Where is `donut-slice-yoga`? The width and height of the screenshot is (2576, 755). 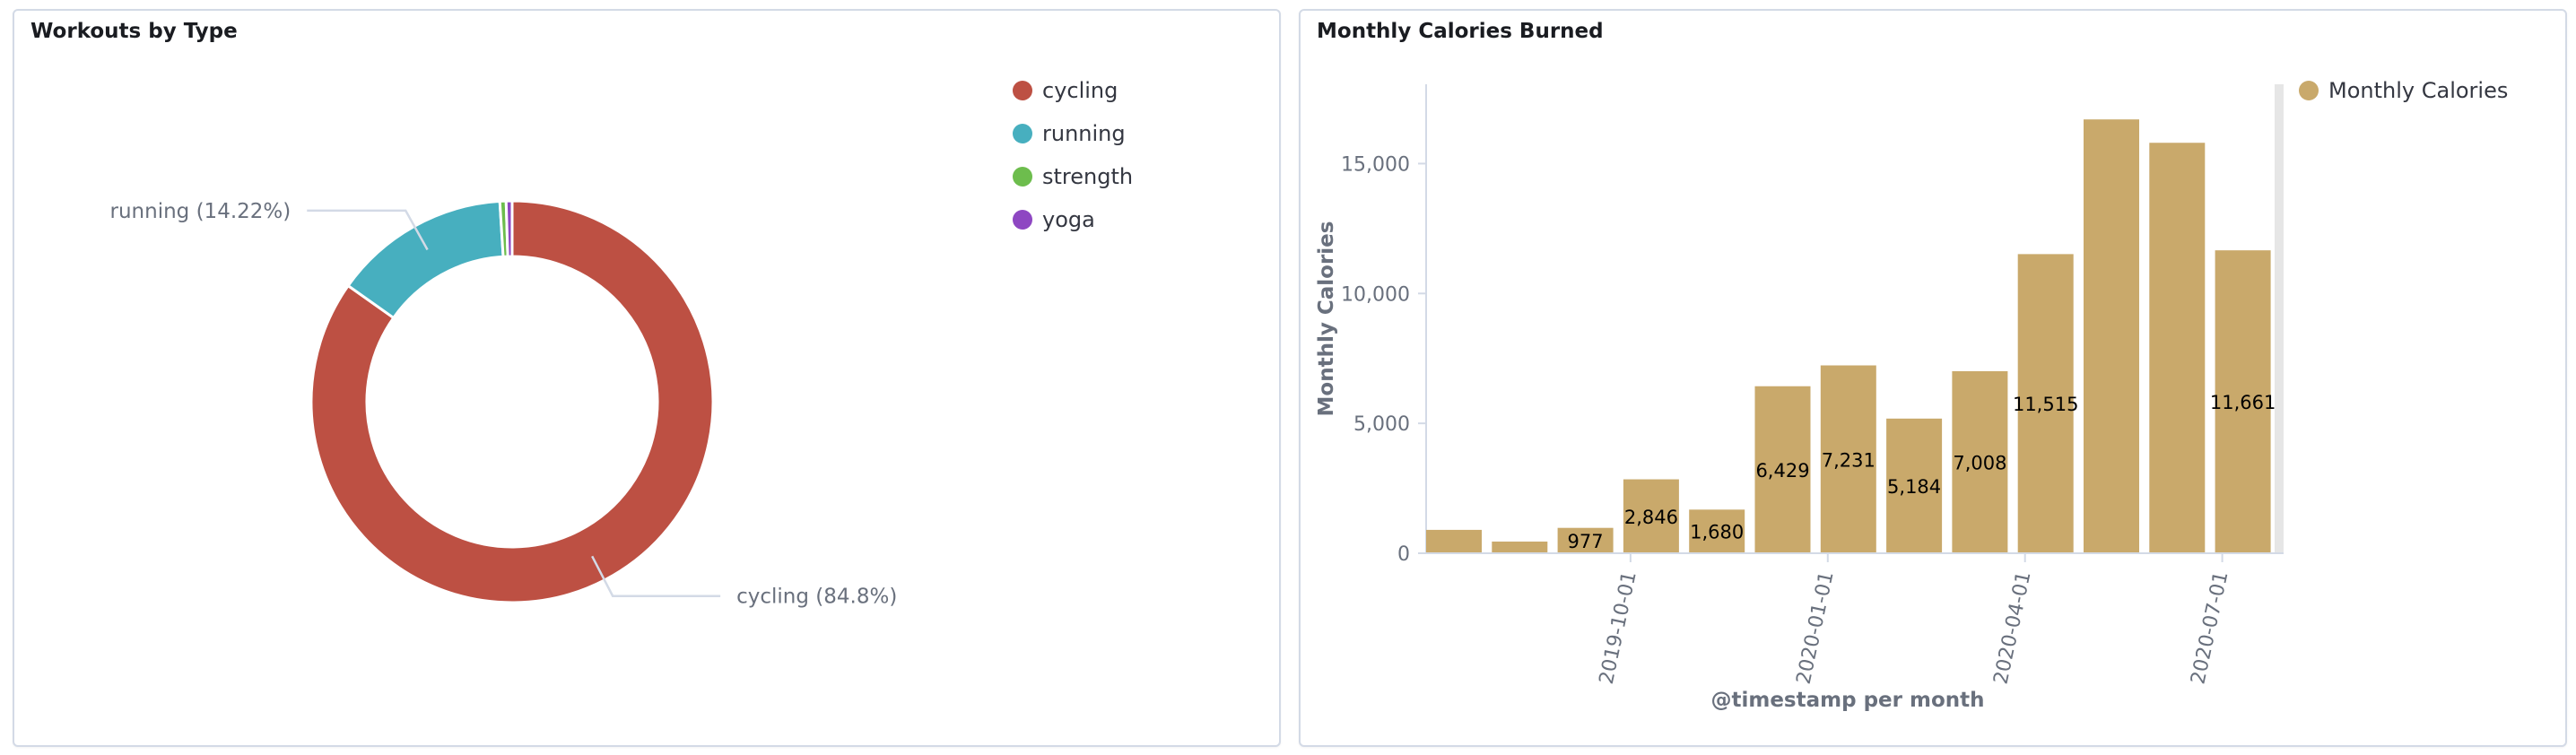 donut-slice-yoga is located at coordinates (509, 228).